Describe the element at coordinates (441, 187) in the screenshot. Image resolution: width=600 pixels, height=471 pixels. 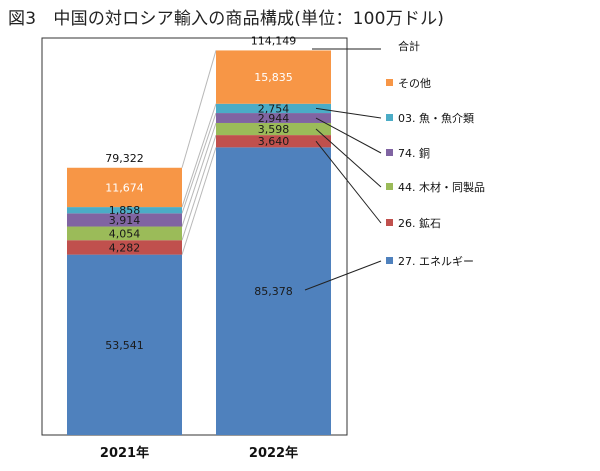
I see `legend-label: 44. 木材・同製品` at that location.